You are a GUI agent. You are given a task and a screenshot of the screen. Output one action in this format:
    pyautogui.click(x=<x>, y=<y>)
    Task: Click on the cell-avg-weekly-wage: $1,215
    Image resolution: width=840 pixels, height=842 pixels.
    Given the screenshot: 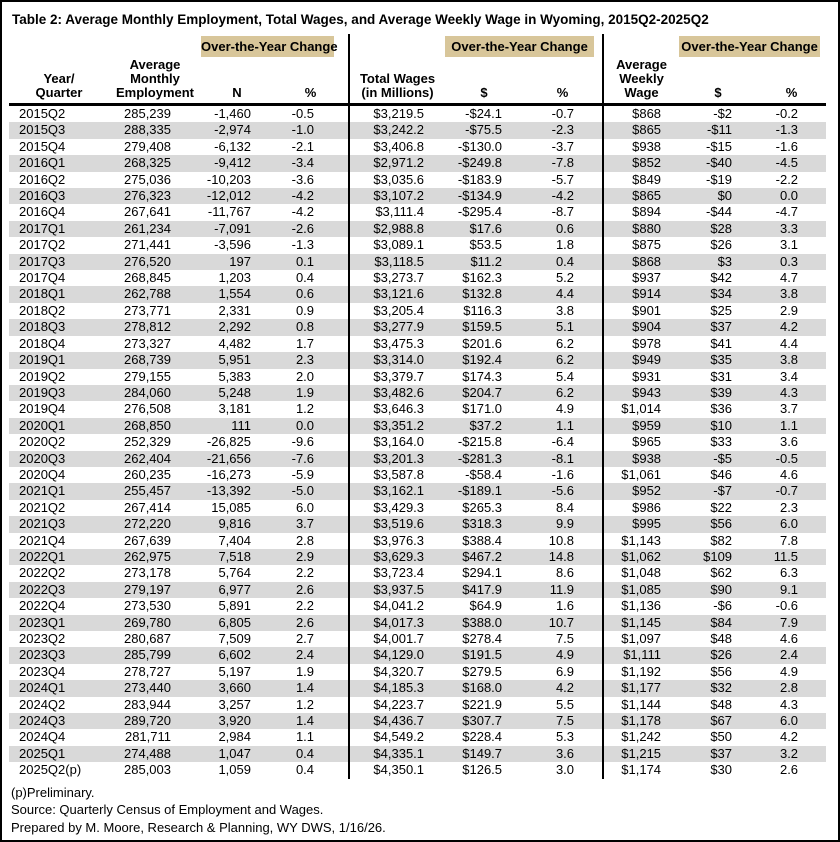 What is the action you would take?
    pyautogui.click(x=641, y=754)
    